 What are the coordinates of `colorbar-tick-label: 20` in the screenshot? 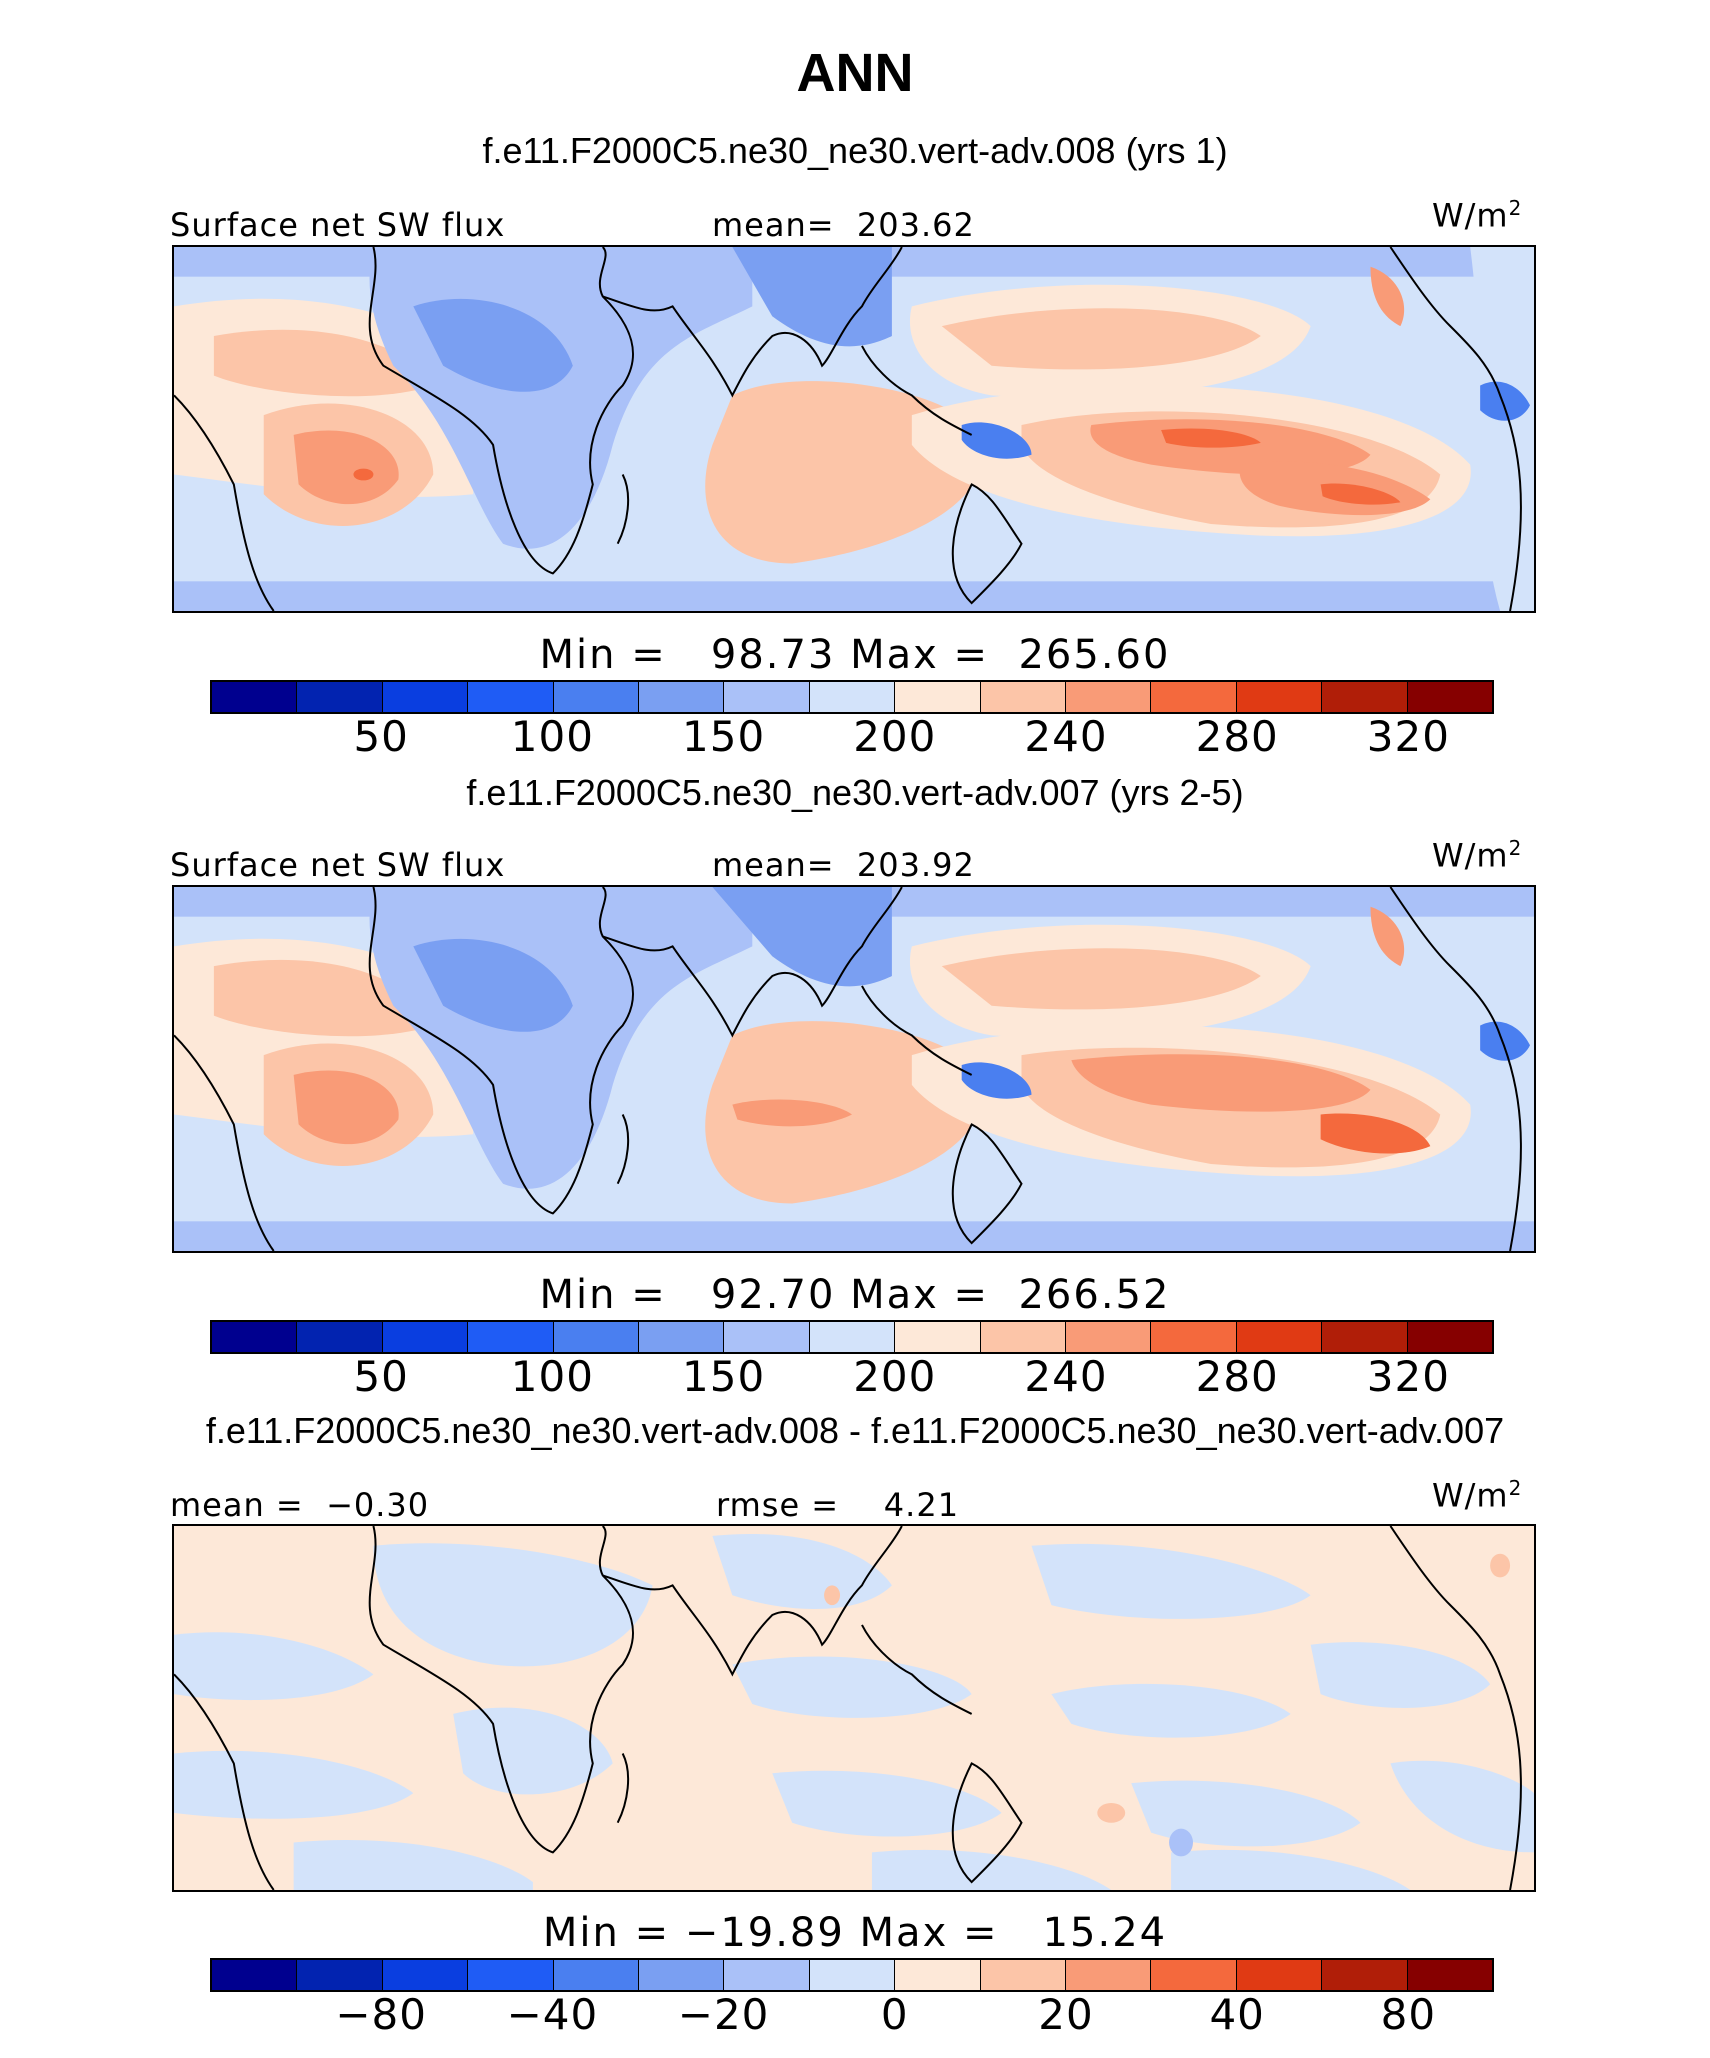 It's located at (1066, 2014).